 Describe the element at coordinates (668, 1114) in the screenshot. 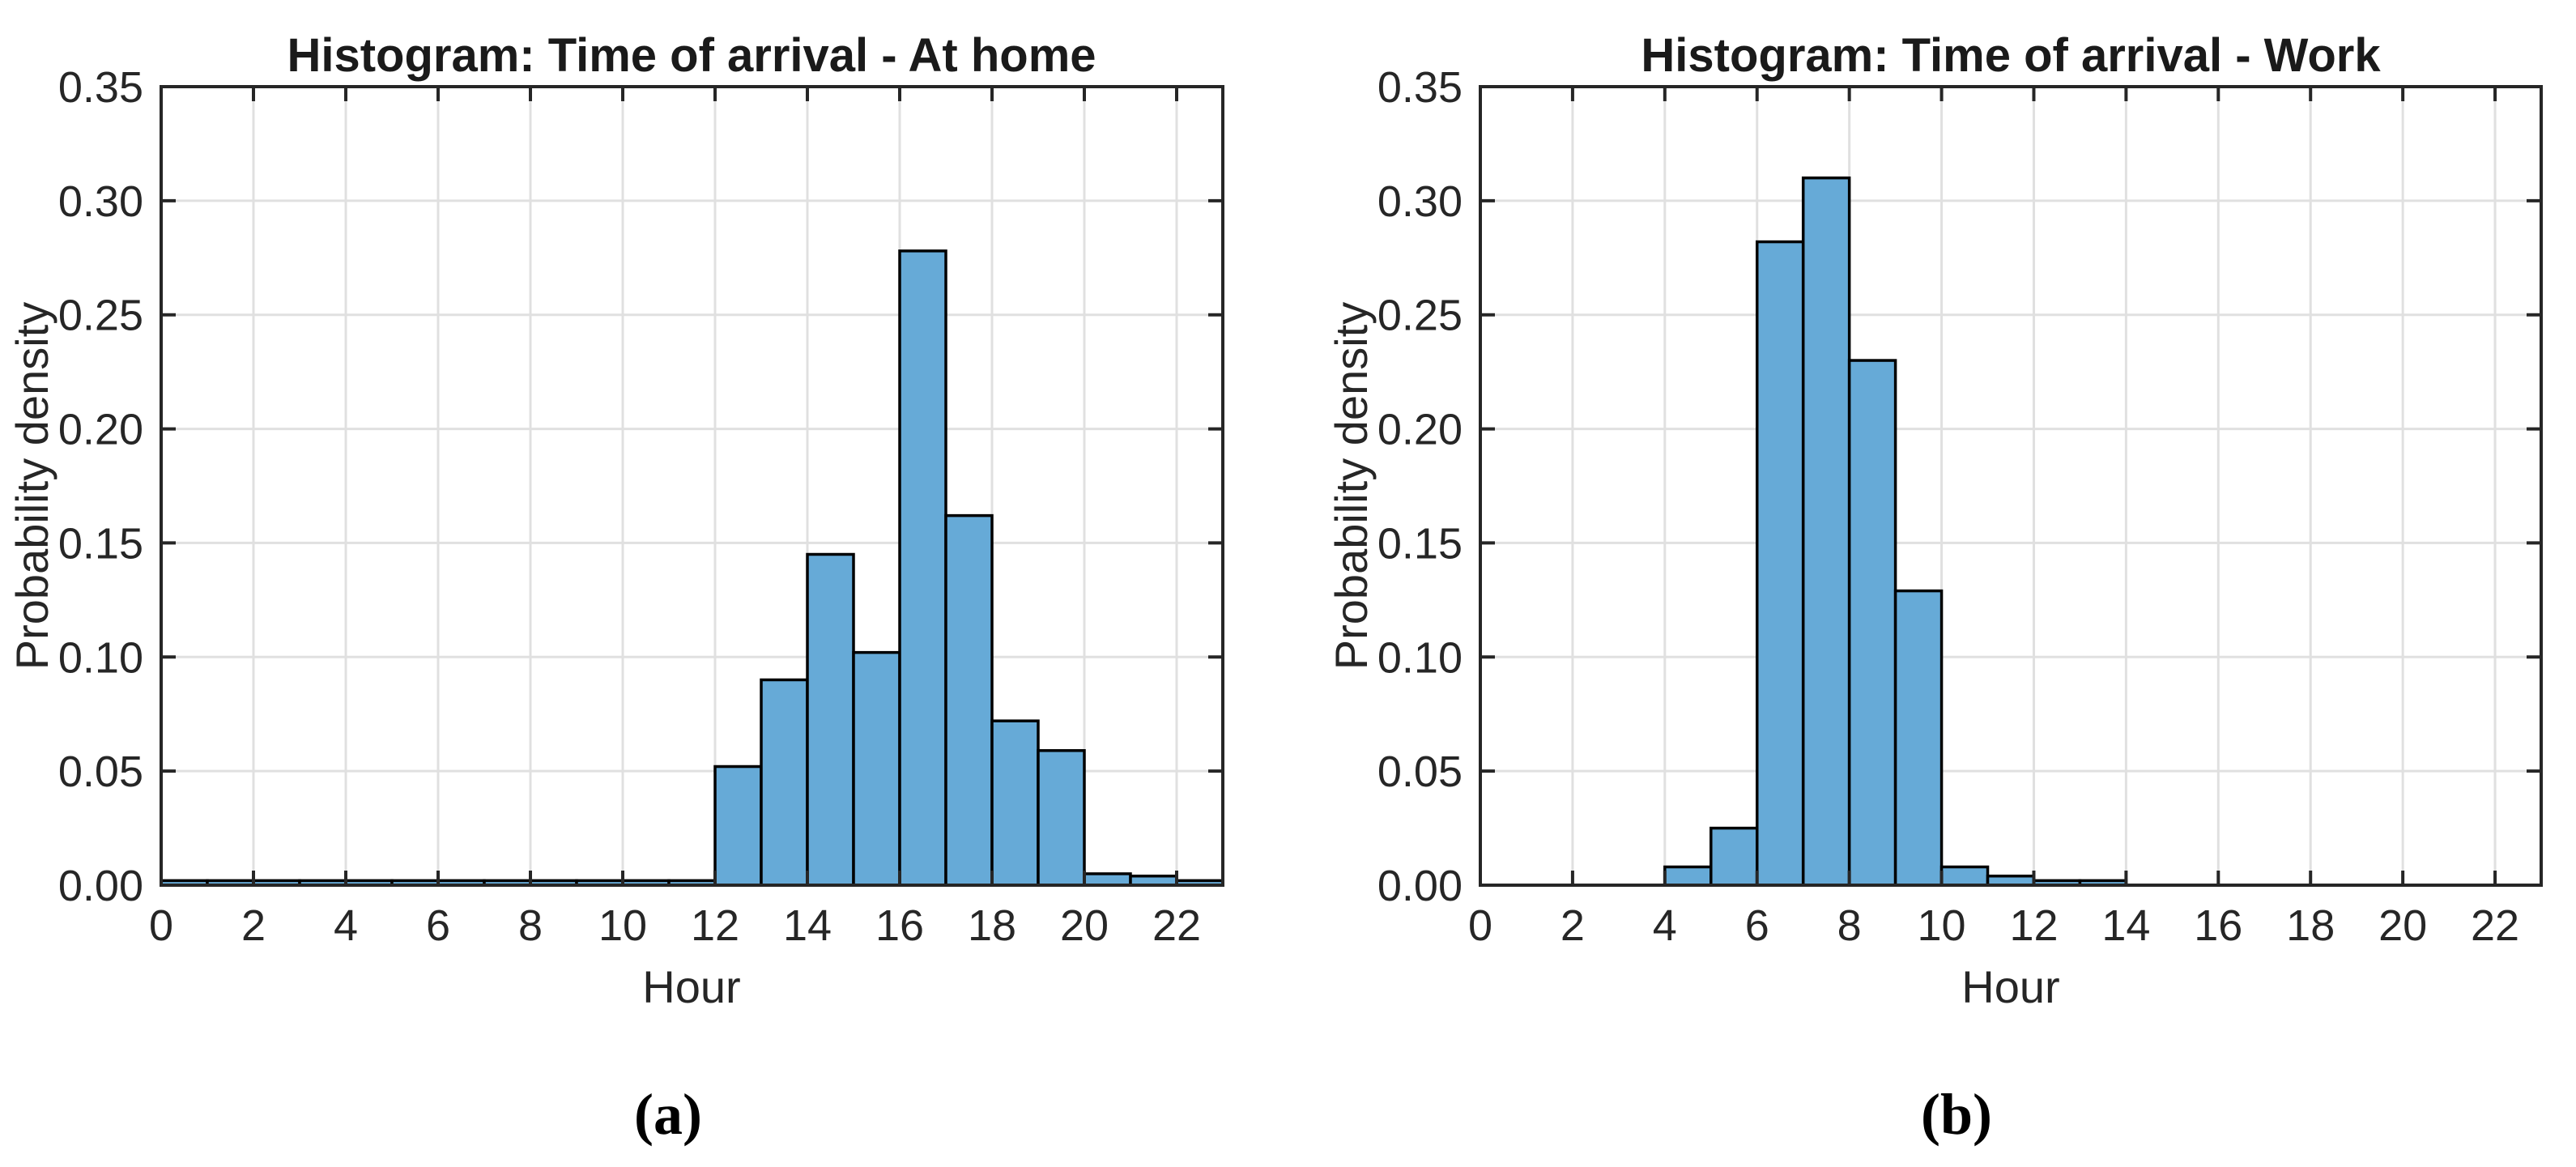

I see `panel-letter-a: (a)` at that location.